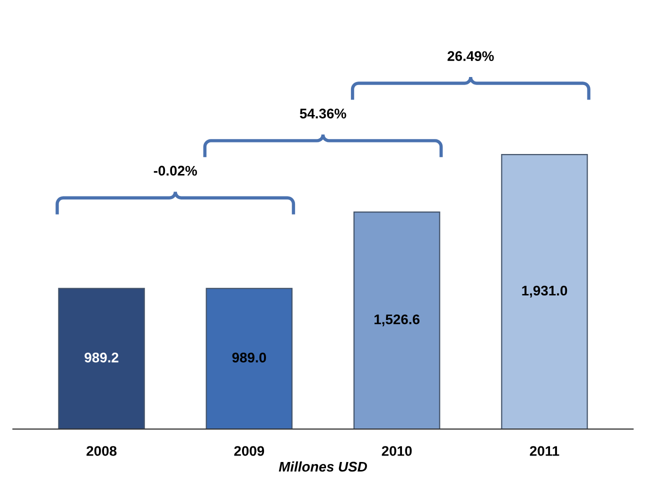 This screenshot has width=646, height=496. I want to click on data-label: 989.2, so click(101, 357).